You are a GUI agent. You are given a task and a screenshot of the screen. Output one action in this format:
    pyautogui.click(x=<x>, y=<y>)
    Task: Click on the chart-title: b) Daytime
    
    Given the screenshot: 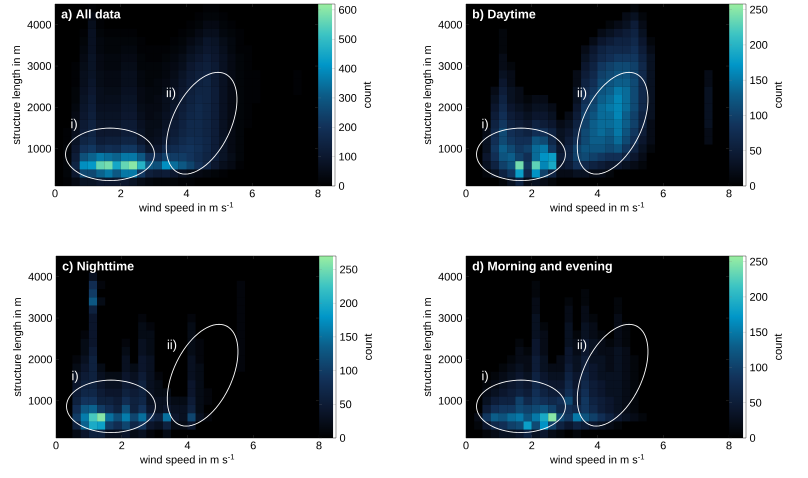 What is the action you would take?
    pyautogui.click(x=504, y=15)
    